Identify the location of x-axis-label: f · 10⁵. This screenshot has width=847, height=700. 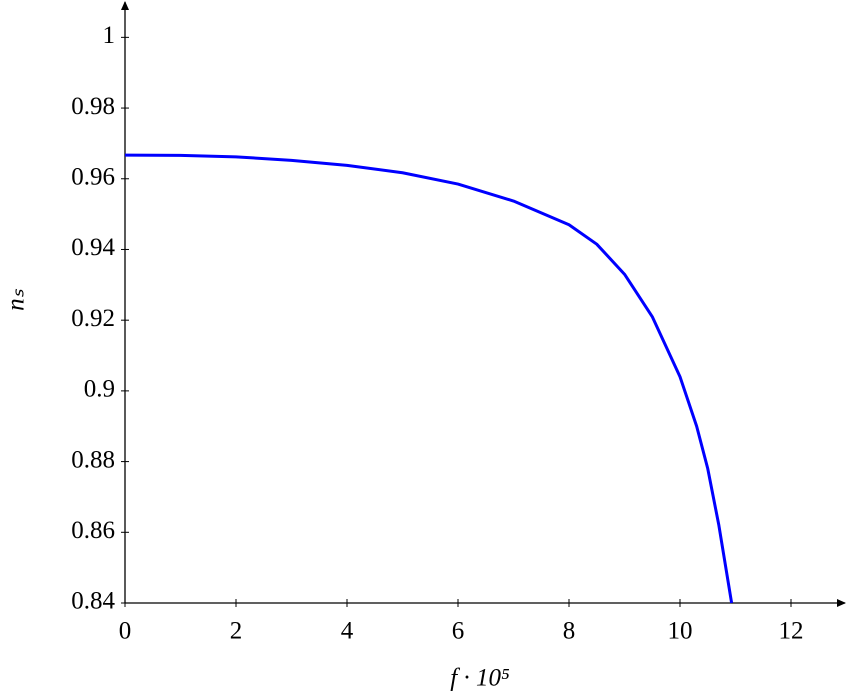
(480, 678).